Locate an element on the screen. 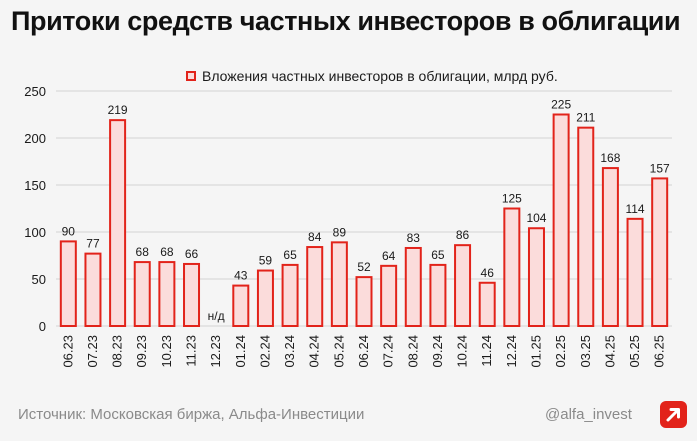 Image resolution: width=697 pixels, height=441 pixels. y-tick-label: 150 is located at coordinates (35, 185).